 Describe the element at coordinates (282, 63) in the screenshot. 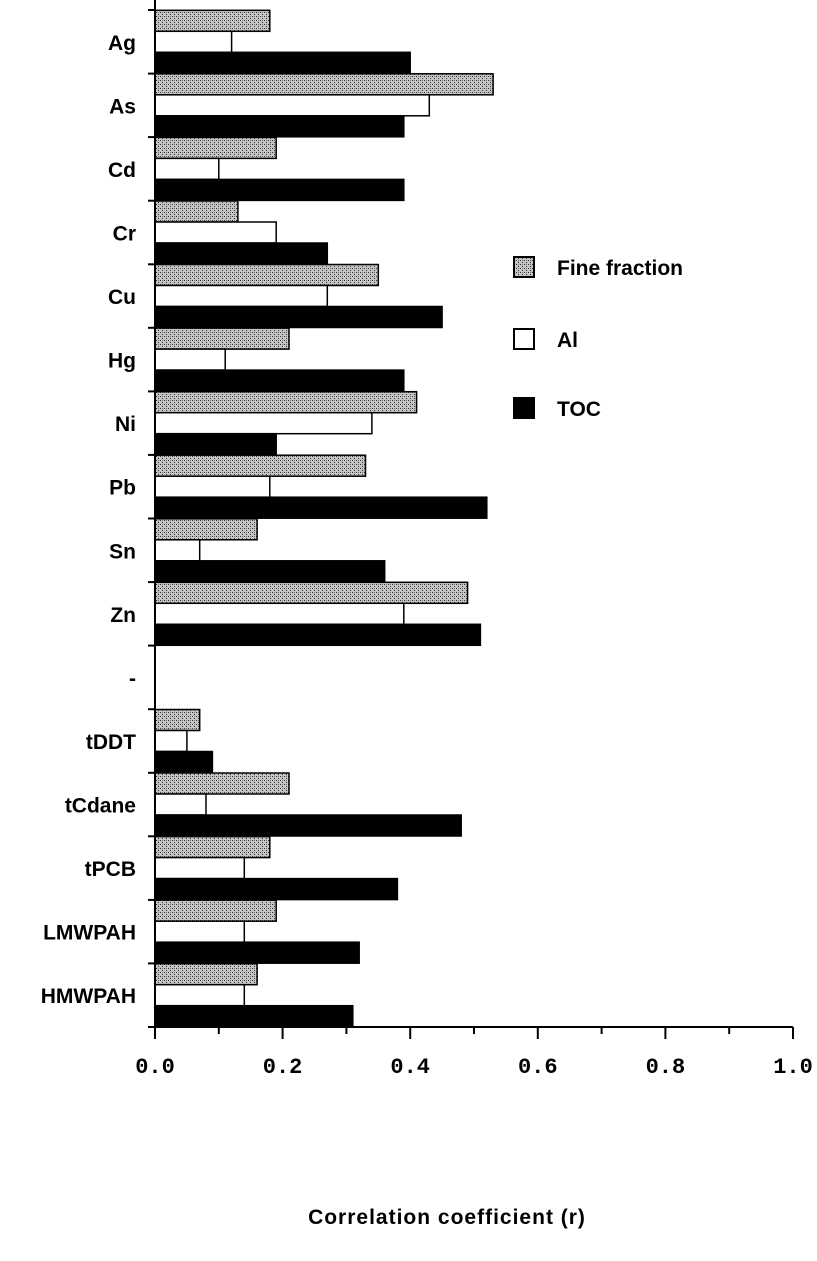

I see `bar-toc-ag` at that location.